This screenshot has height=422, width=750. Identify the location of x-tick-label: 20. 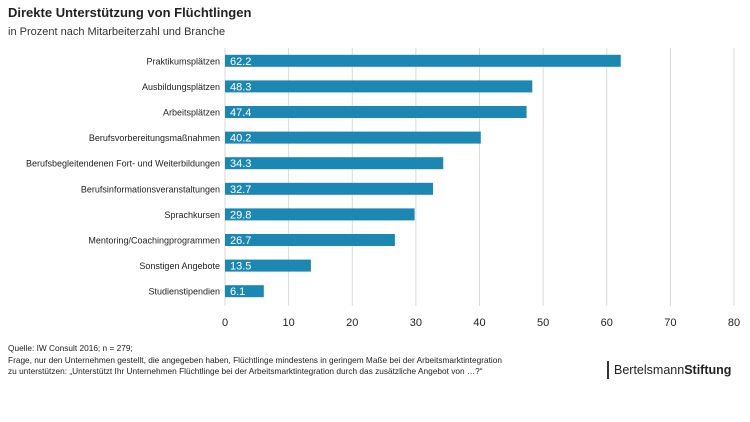
(352, 323).